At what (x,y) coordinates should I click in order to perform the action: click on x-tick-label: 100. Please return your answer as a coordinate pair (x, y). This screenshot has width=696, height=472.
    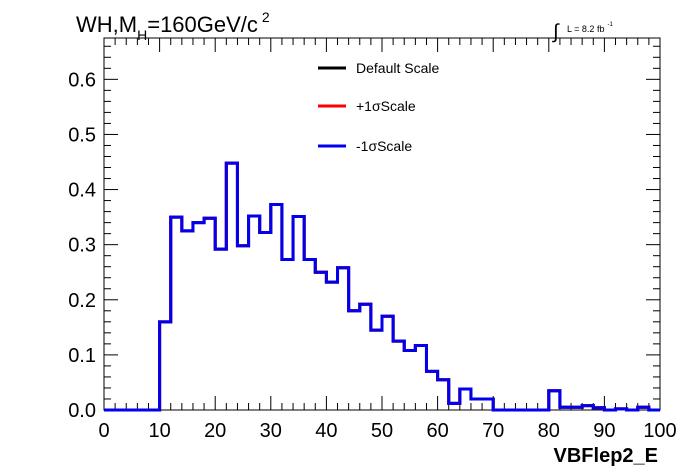
    Looking at the image, I should click on (659, 431).